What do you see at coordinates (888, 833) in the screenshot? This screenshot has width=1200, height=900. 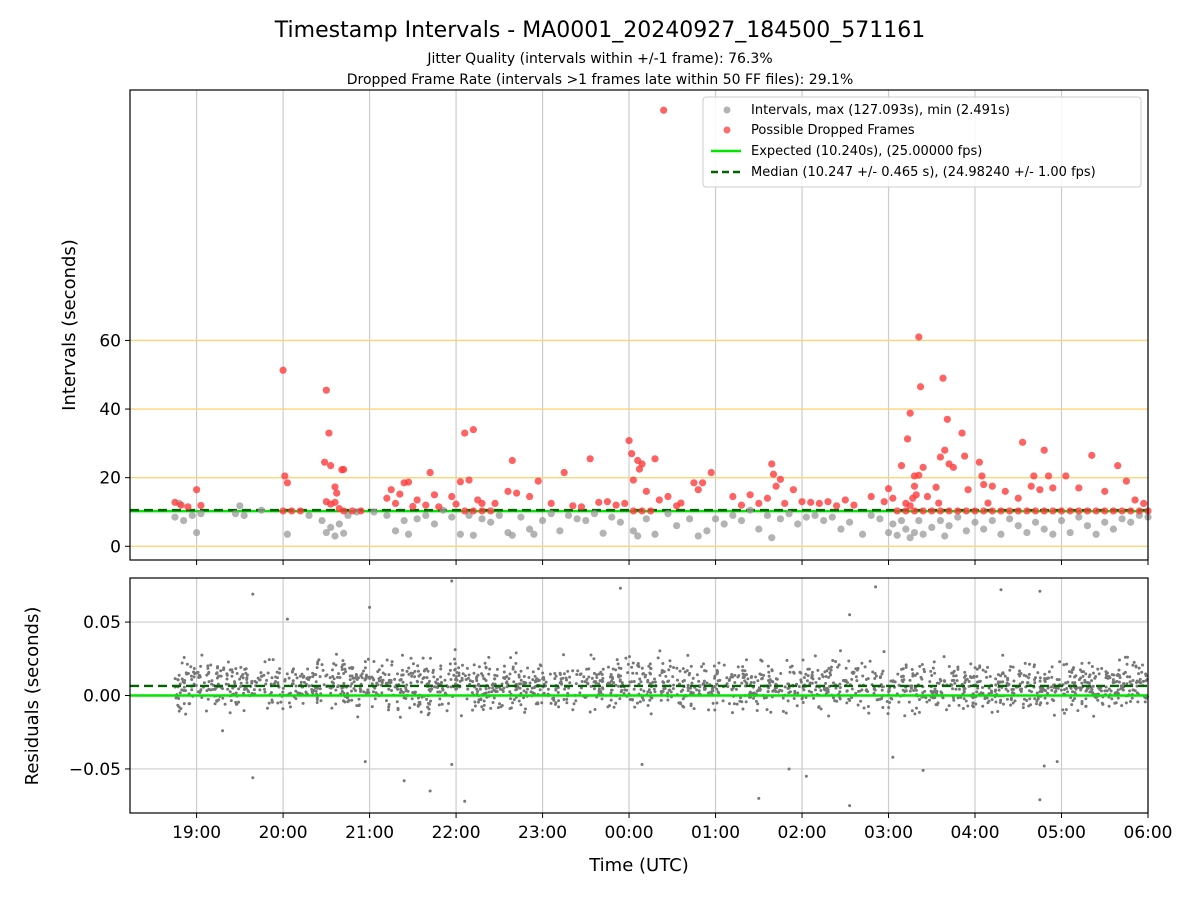 I see `x-tick-label: 03:00` at bounding box center [888, 833].